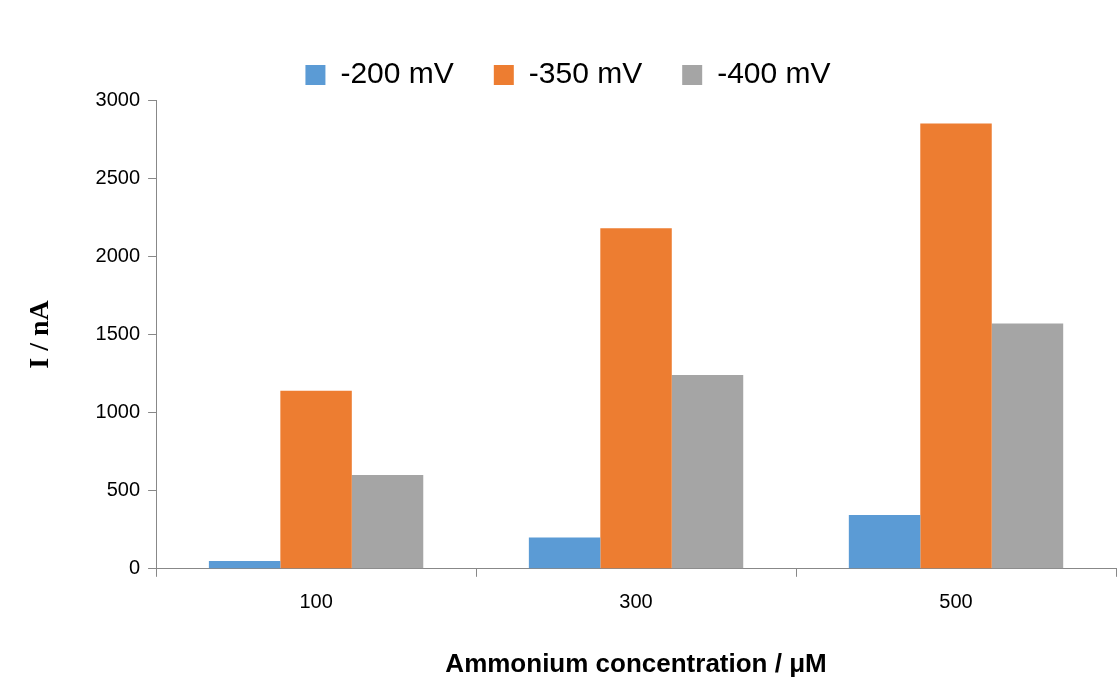 The image size is (1118, 684). Describe the element at coordinates (118, 411) in the screenshot. I see `y-tick-label: 1000` at that location.